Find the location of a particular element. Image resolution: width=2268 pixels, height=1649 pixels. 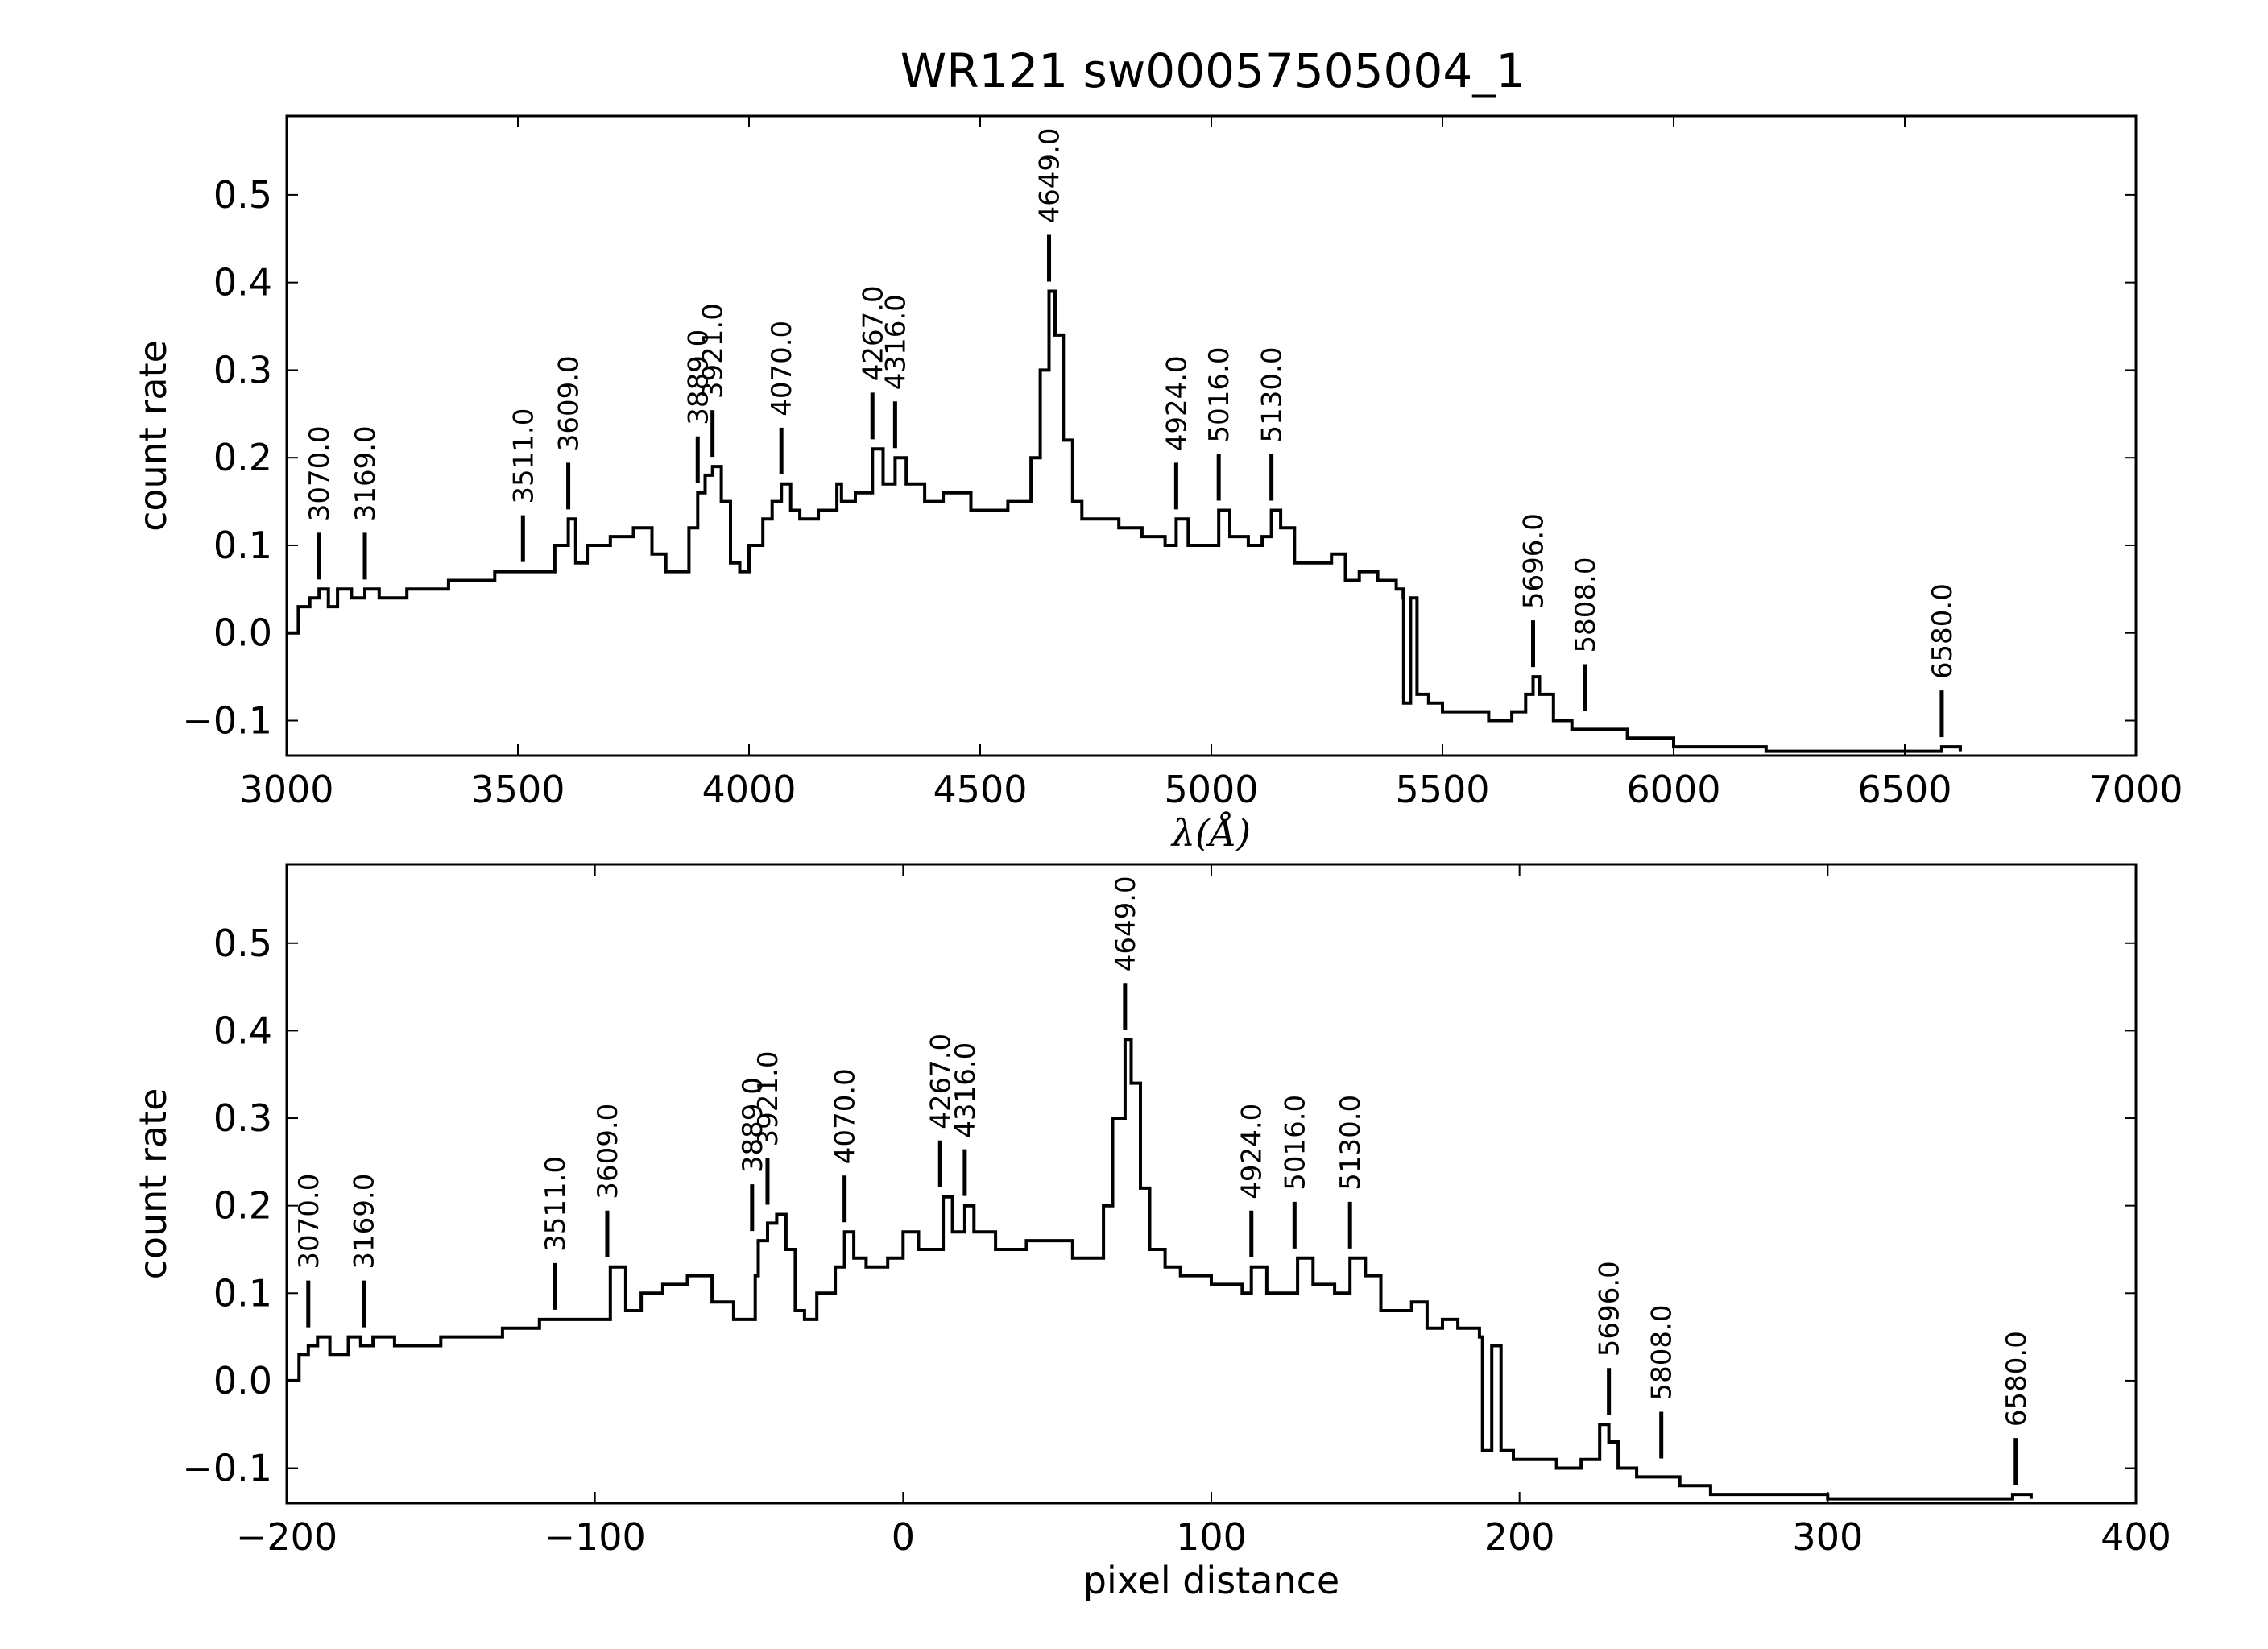

chart-title: WR121 sw00057505004_1 is located at coordinates (1212, 71).